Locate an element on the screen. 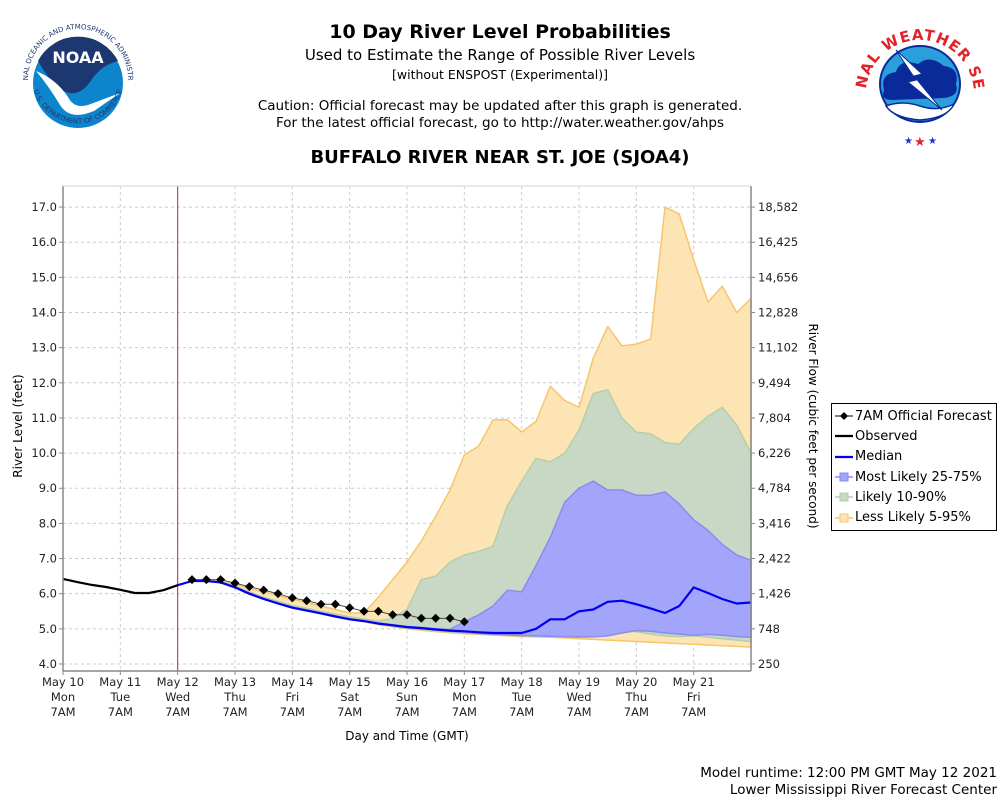 The height and width of the screenshot is (800, 1000). y-tick-label-left: 17.0 is located at coordinates (44, 207).